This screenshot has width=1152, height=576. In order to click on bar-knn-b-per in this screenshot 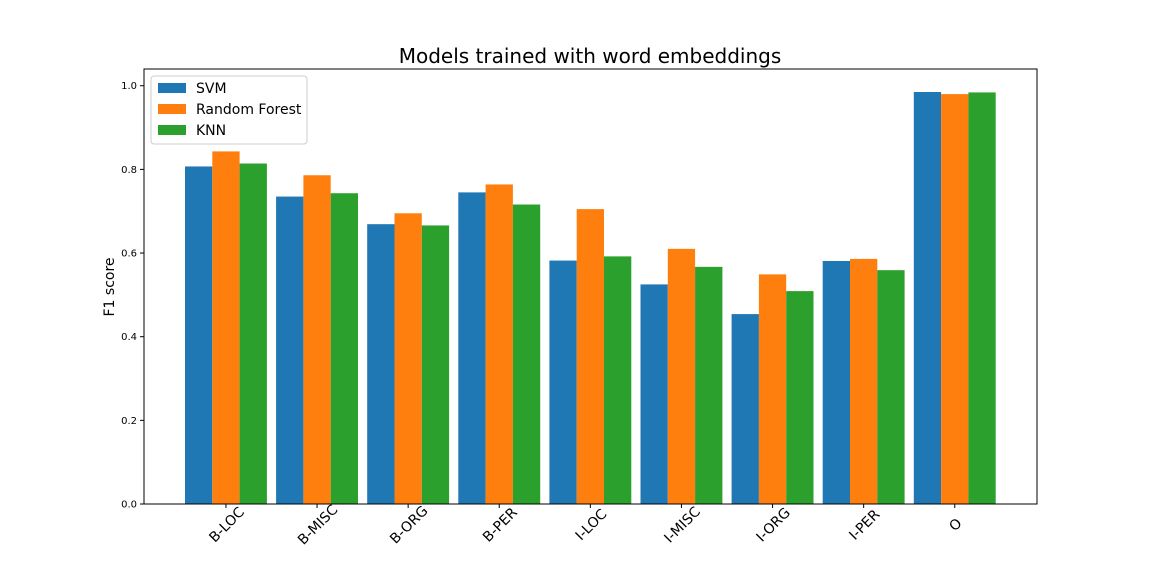, I will do `click(526, 354)`.